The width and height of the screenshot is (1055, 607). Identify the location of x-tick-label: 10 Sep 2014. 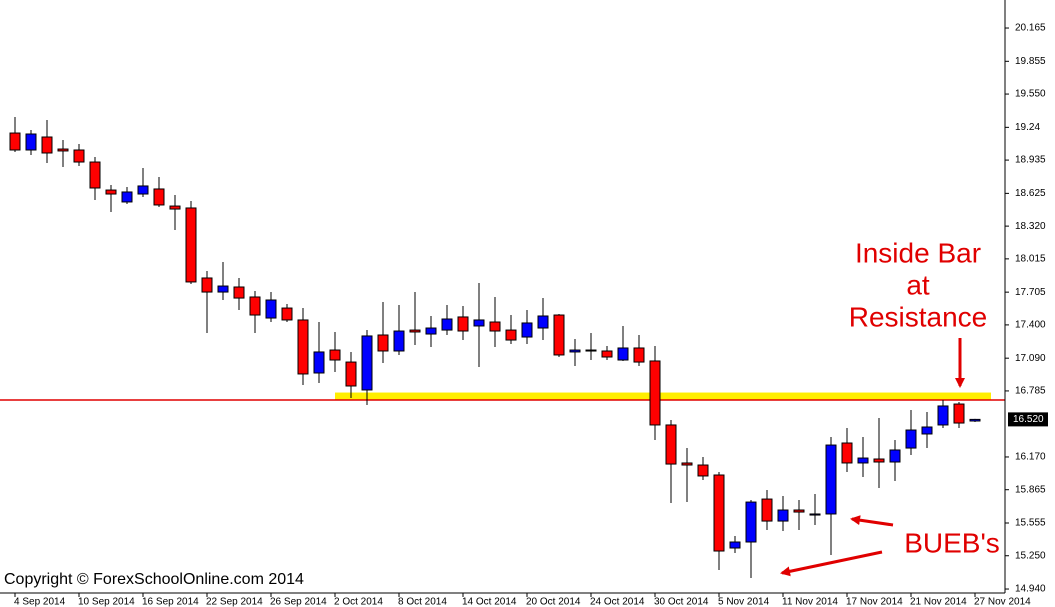
(106, 602).